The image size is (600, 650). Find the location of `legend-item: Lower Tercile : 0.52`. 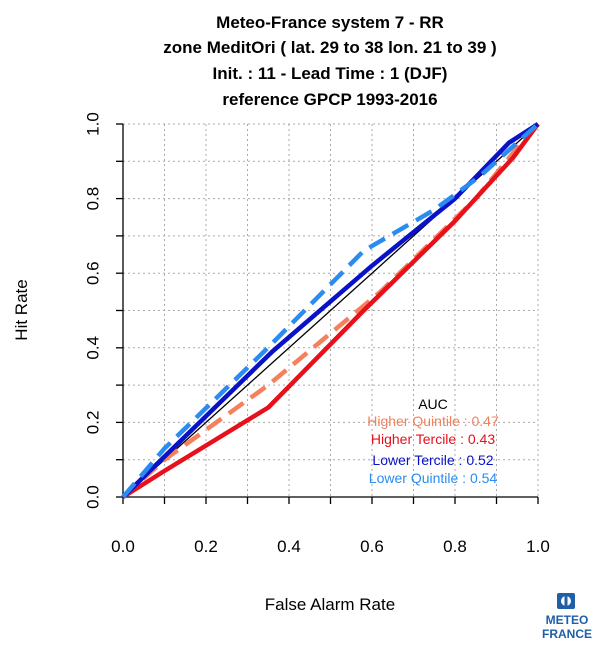

legend-item: Lower Tercile : 0.52 is located at coordinates (432, 460).